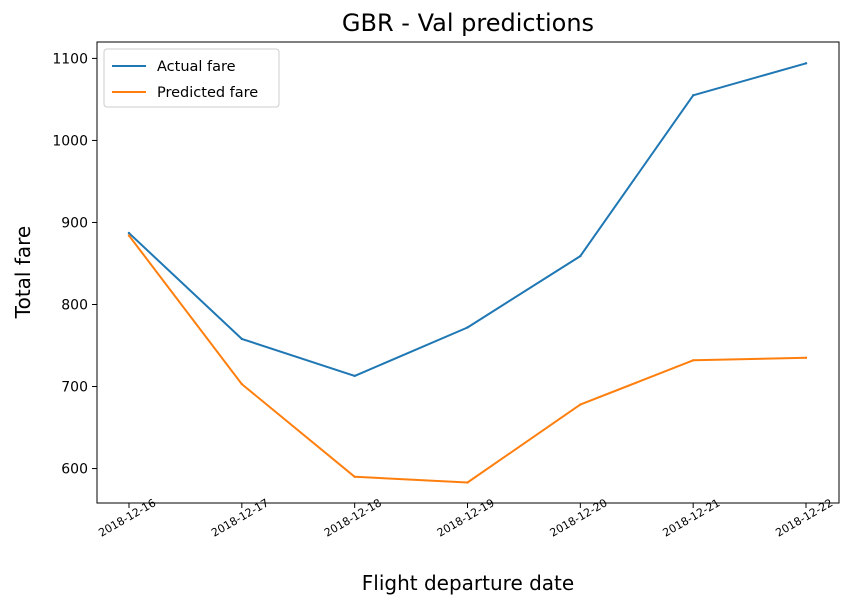  I want to click on y-tick-label: 900, so click(74, 223).